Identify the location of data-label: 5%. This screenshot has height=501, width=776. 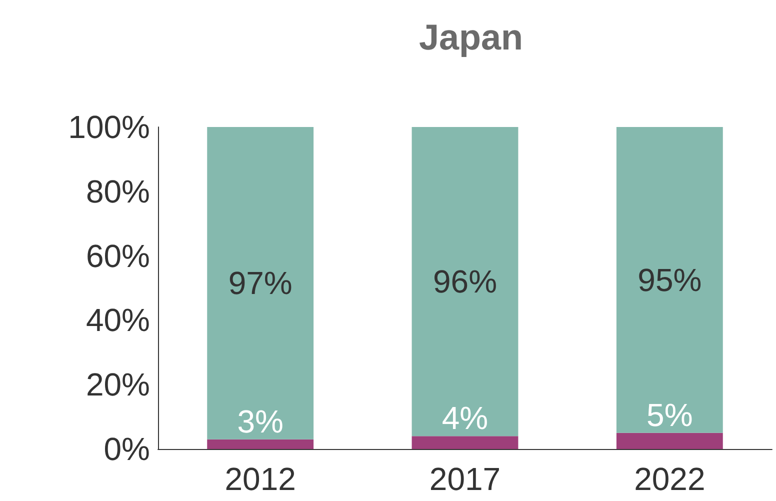
(669, 414).